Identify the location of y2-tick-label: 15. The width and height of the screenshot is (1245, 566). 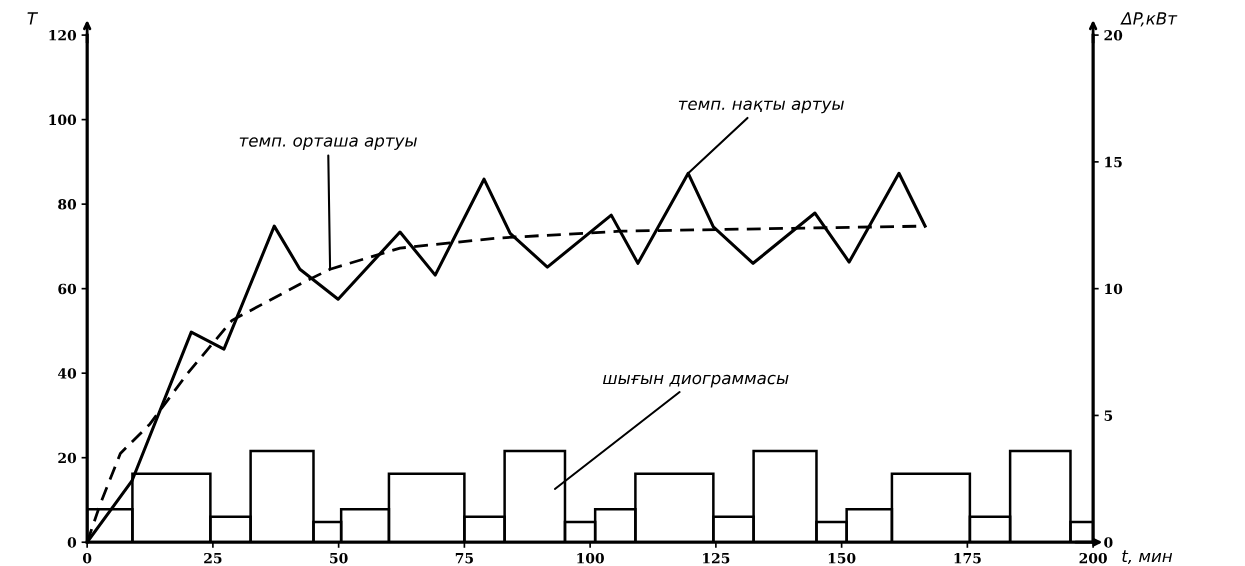
(1113, 162).